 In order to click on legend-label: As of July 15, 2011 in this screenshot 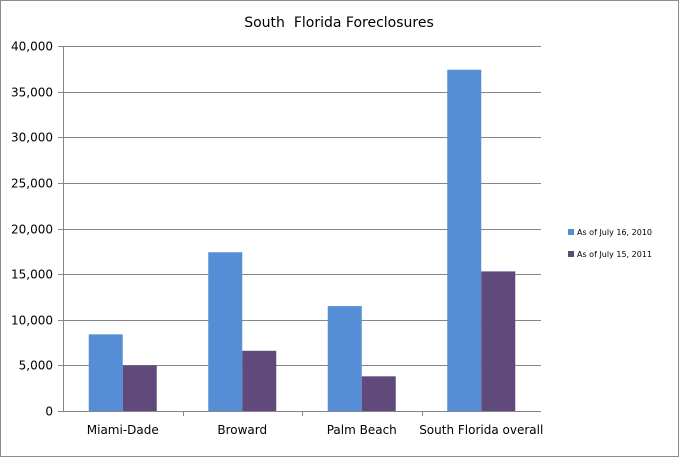, I will do `click(614, 254)`.